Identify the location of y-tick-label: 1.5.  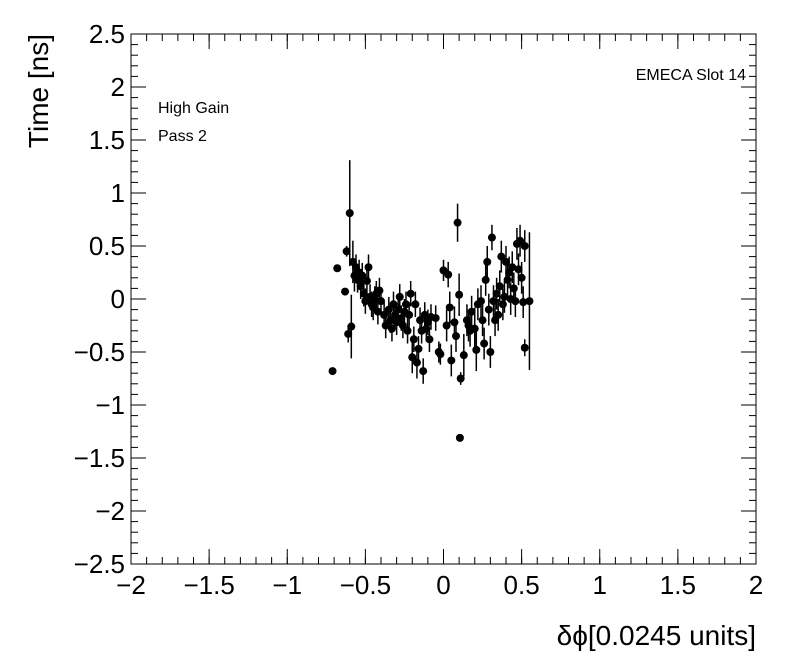
(107, 140).